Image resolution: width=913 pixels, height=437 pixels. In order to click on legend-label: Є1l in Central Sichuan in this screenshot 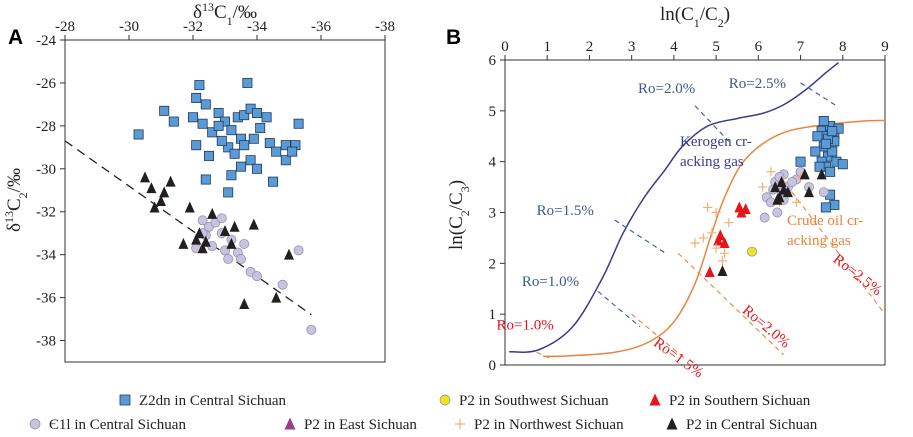, I will do `click(117, 425)`.